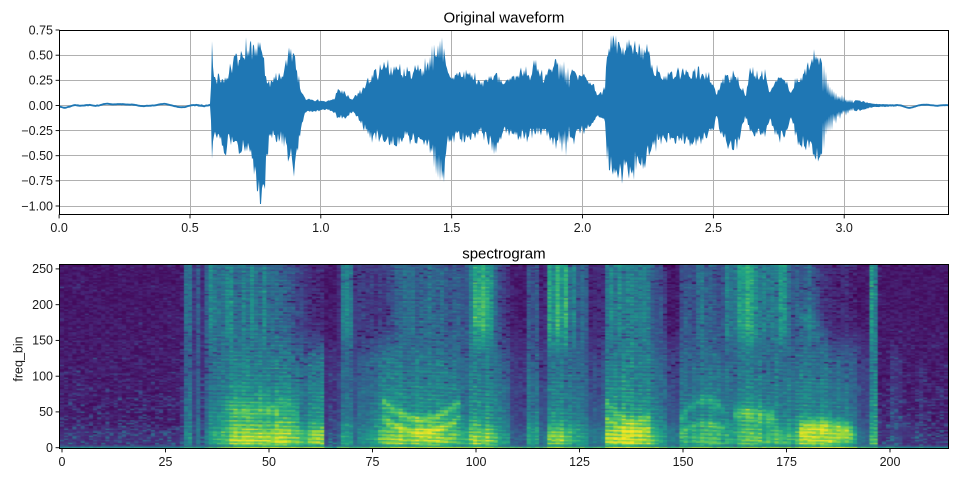  I want to click on svg-text: −0.75, so click(37, 181).